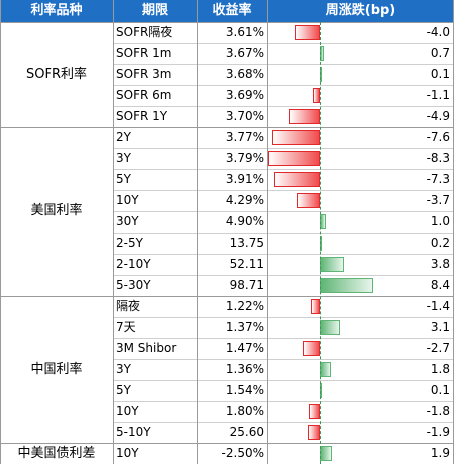  Describe the element at coordinates (244, 368) in the screenshot. I see `yield: 1.36%` at that location.